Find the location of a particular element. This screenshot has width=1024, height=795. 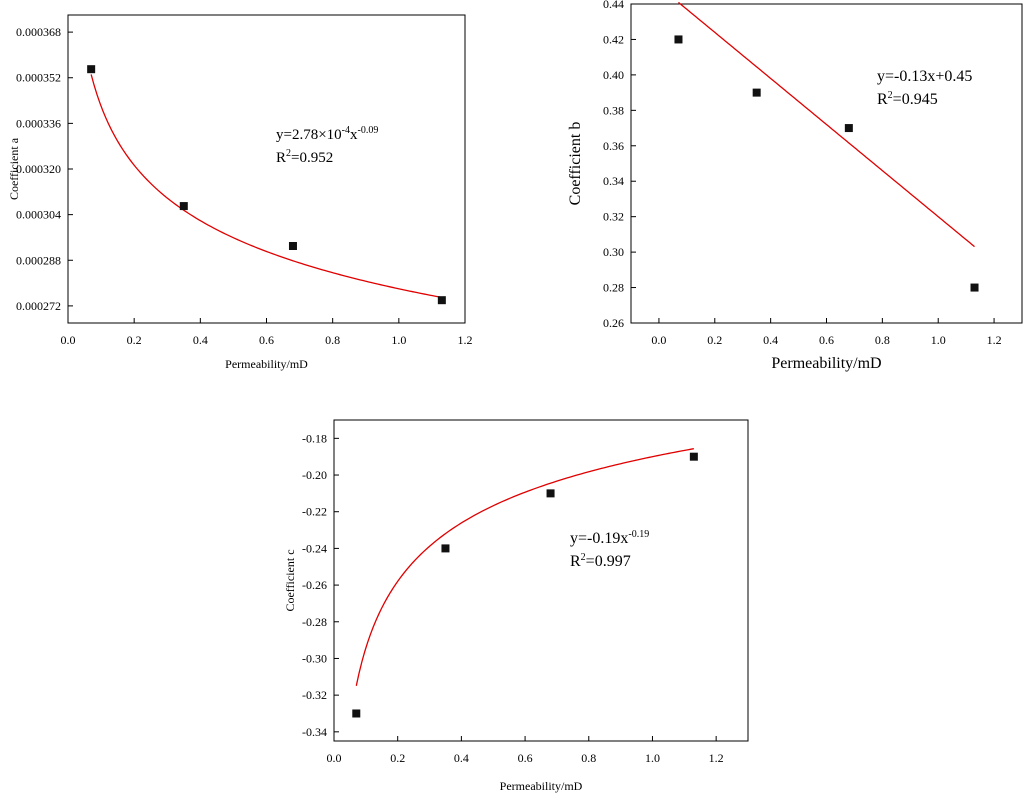

y-tick-label: -0.28 is located at coordinates (314, 622).